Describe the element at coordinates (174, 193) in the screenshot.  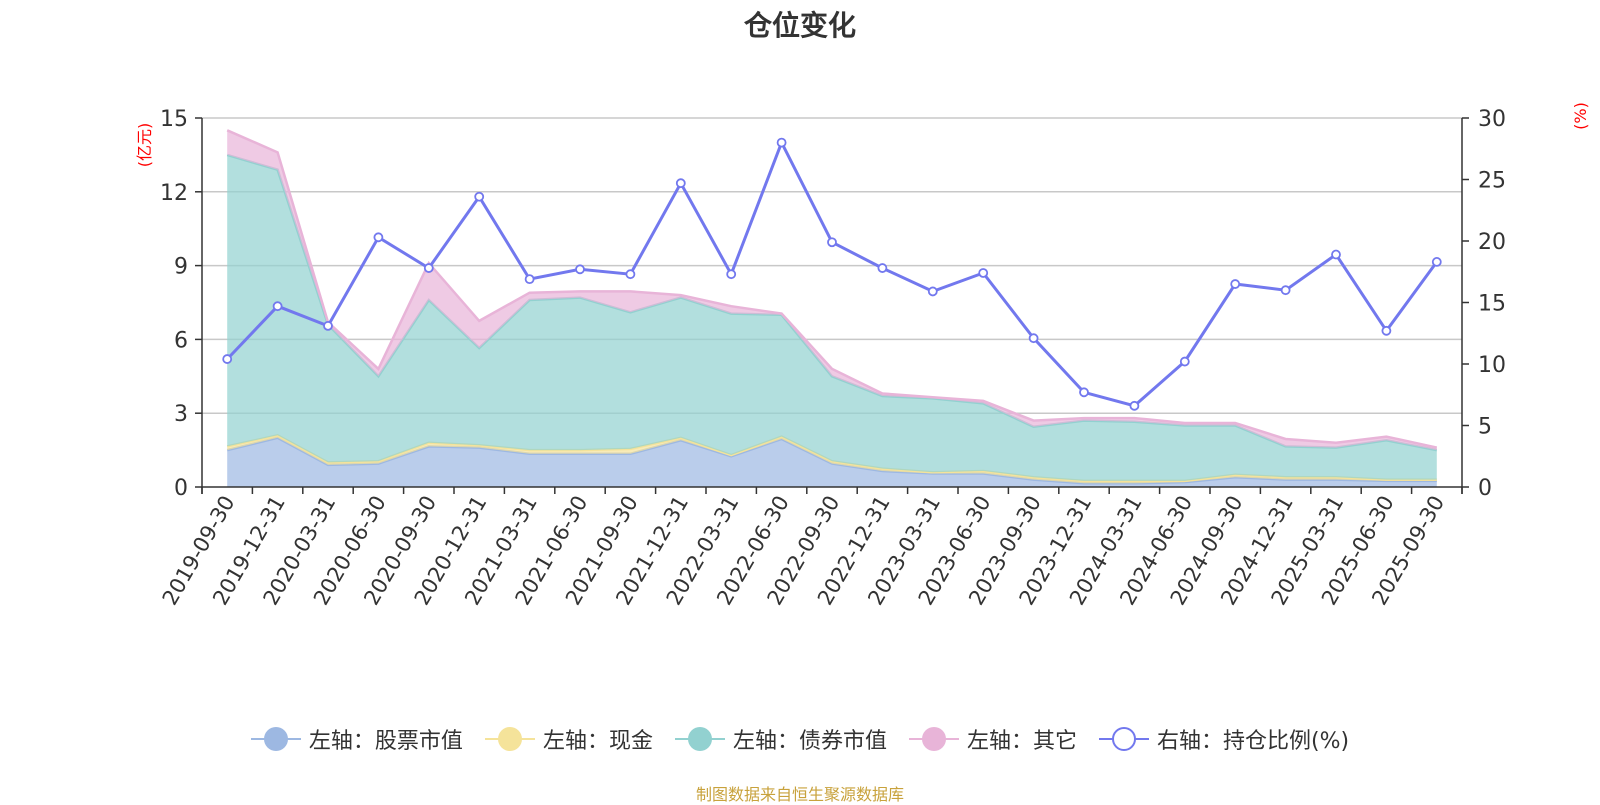
I see `left-tick-label: 12` at that location.